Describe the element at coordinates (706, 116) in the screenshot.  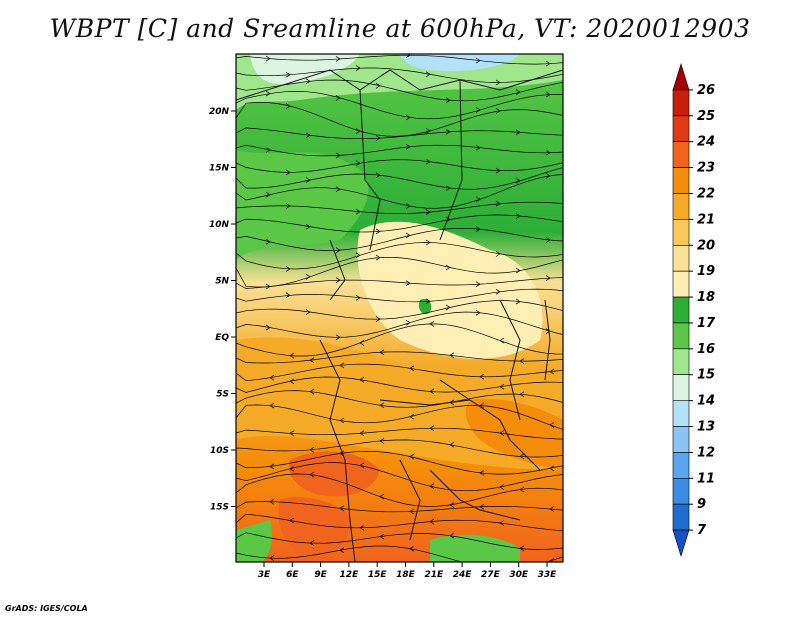
I see `colorbar-label: 25` at that location.